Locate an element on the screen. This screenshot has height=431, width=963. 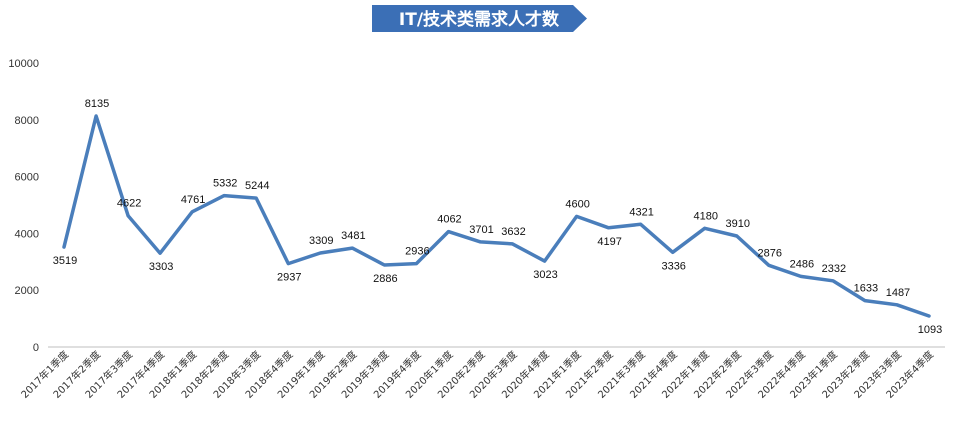
data-label: 4197 is located at coordinates (609, 242).